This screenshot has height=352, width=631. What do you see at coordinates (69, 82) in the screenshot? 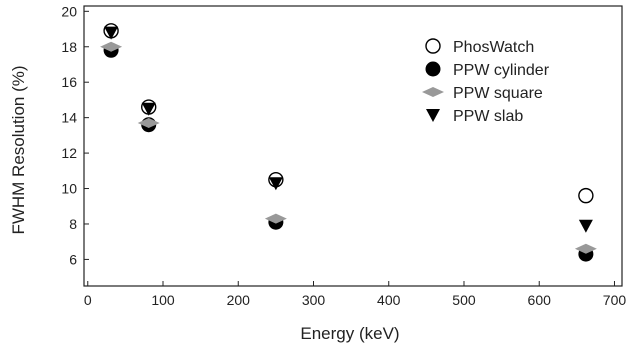
I see `y-tick-label: 16` at bounding box center [69, 82].